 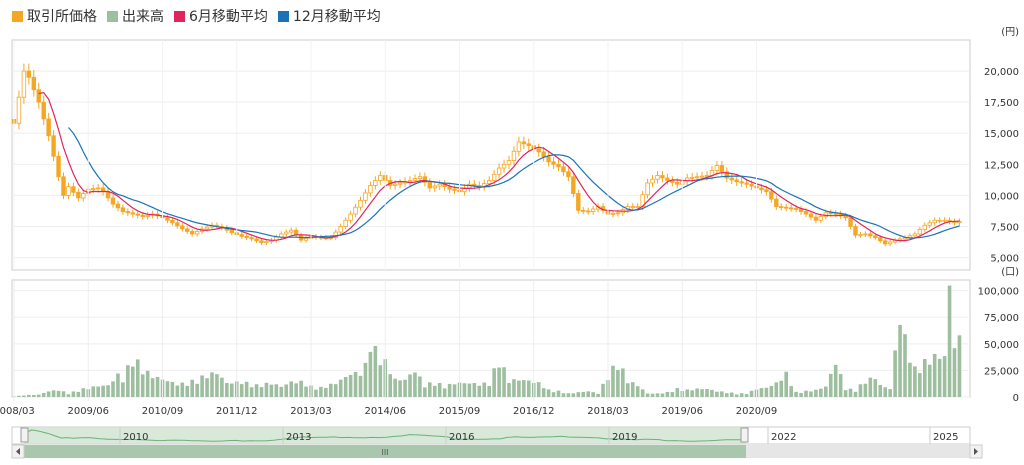 What do you see at coordinates (1001, 196) in the screenshot?
I see `price-tick-label: 10,000` at bounding box center [1001, 196].